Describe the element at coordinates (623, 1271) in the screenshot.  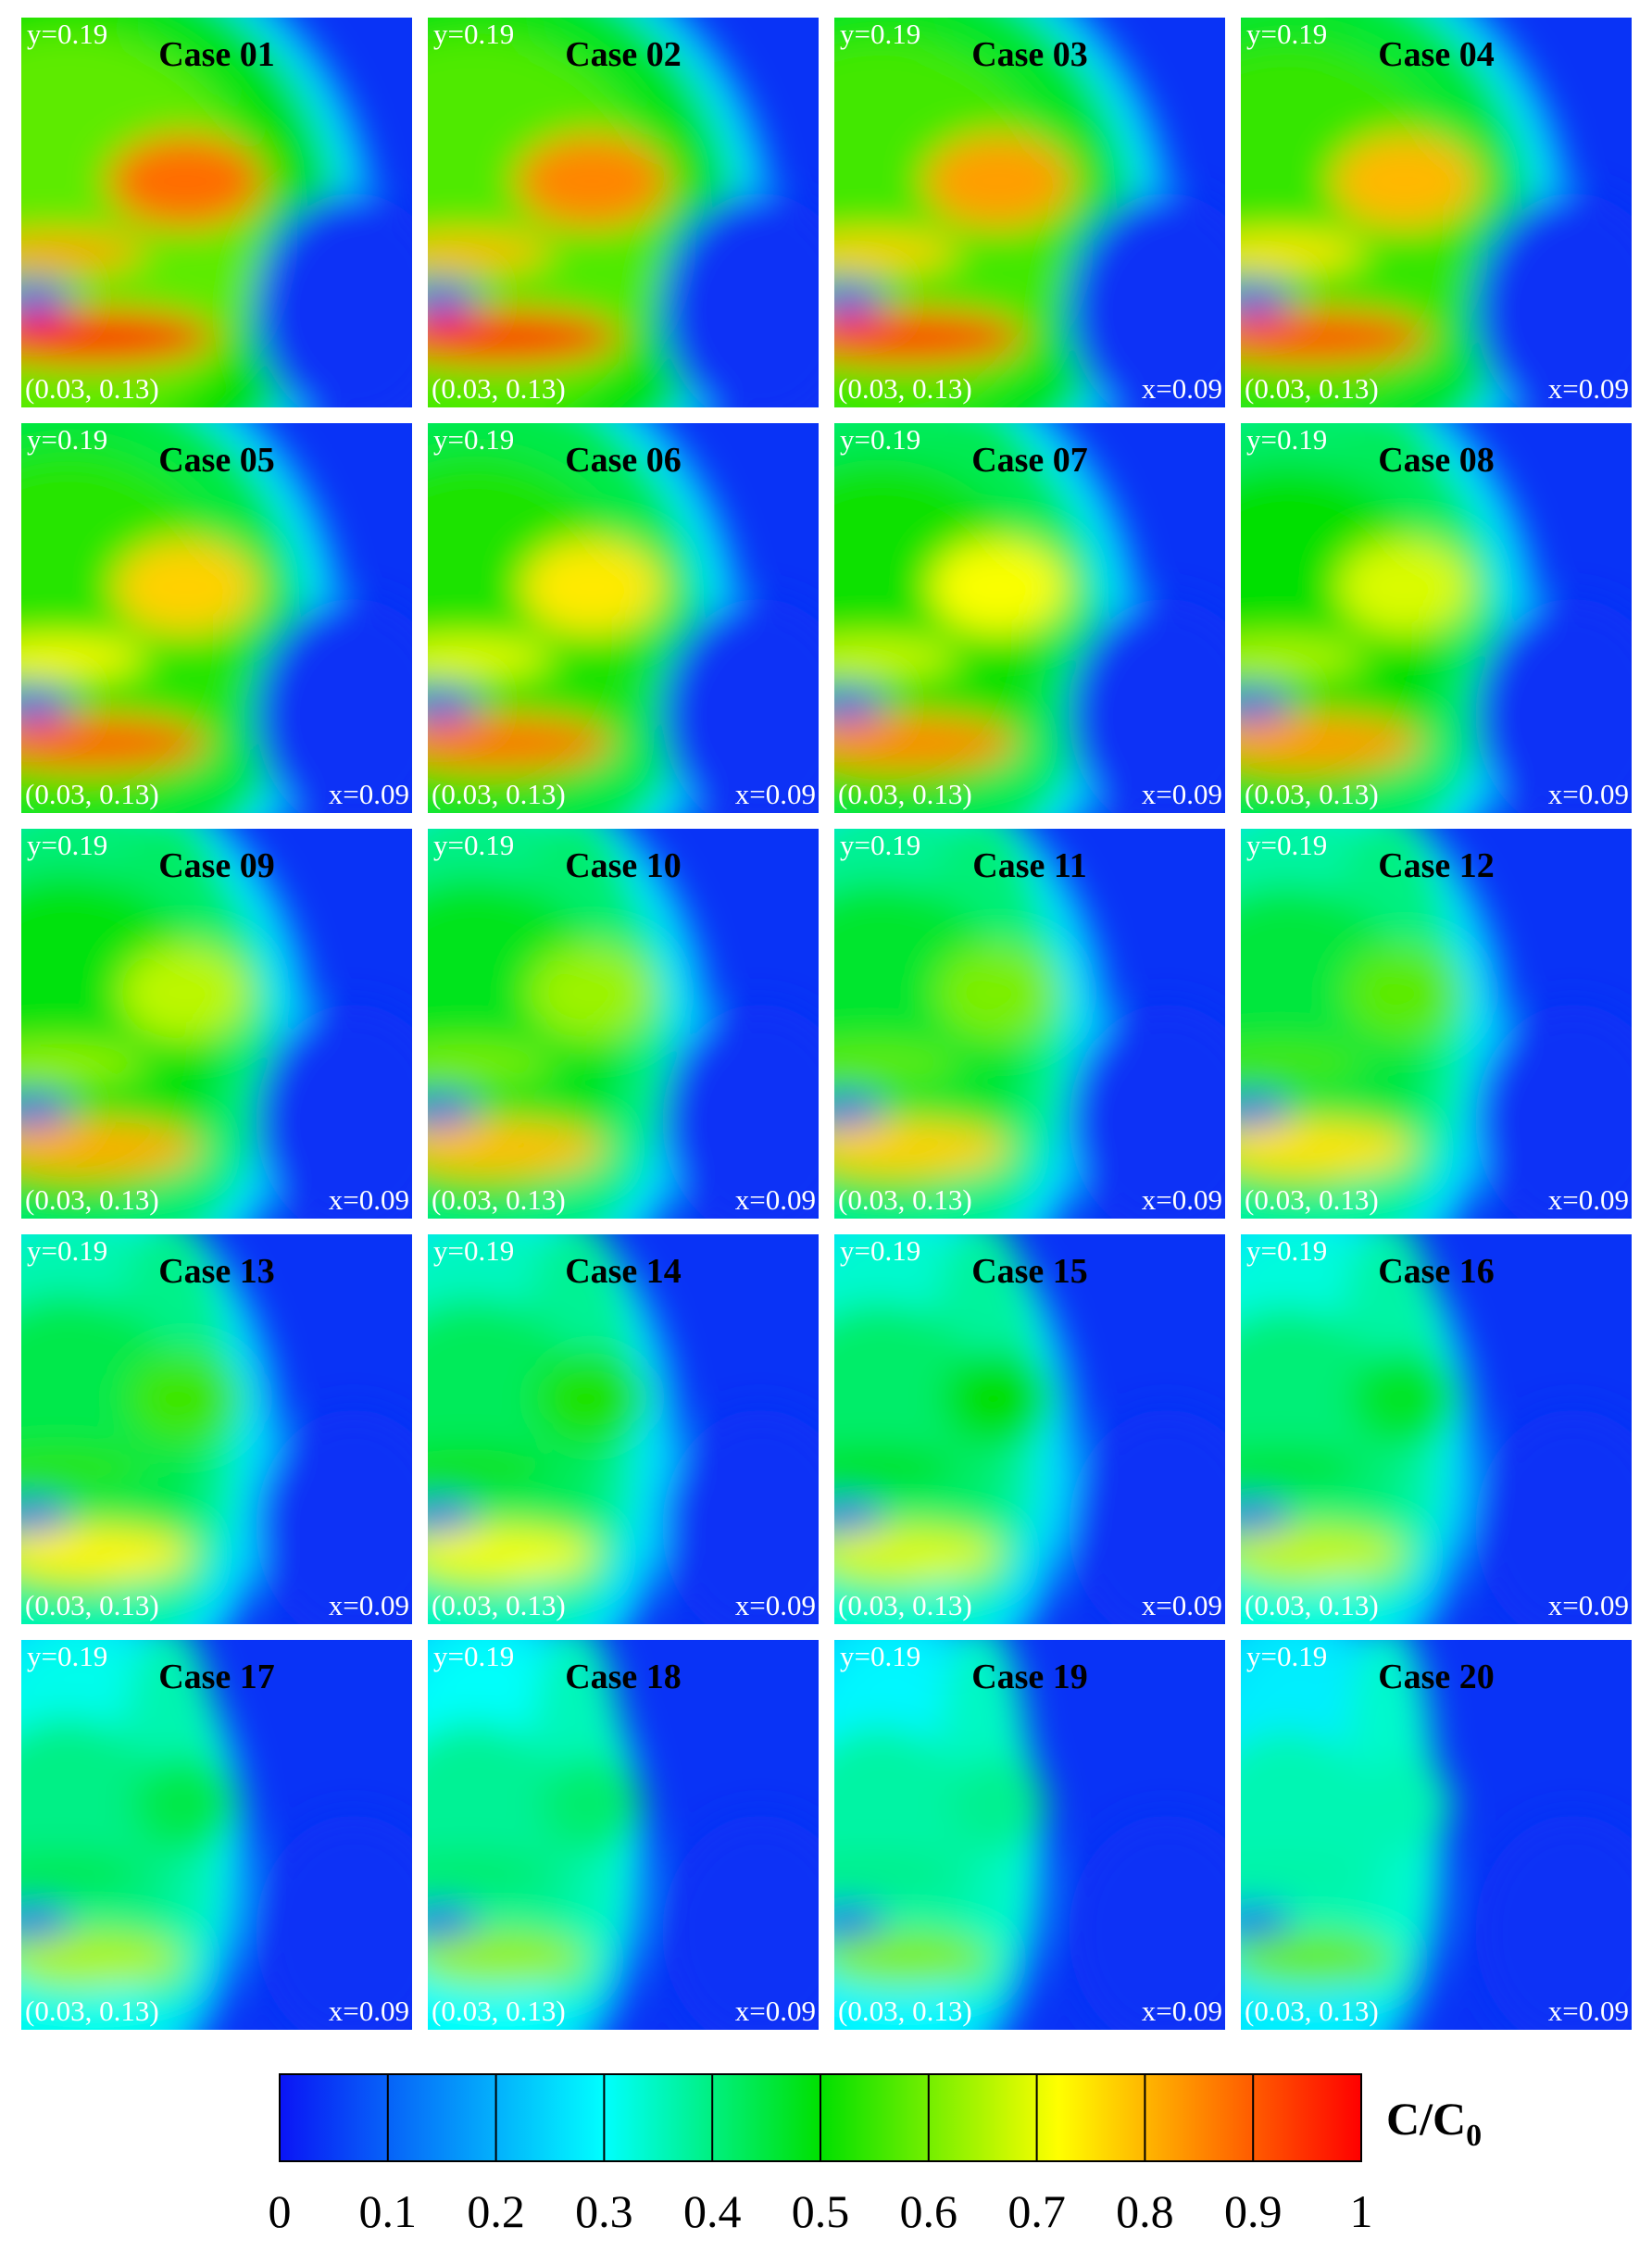
I see `panel-title: Case 14` at that location.